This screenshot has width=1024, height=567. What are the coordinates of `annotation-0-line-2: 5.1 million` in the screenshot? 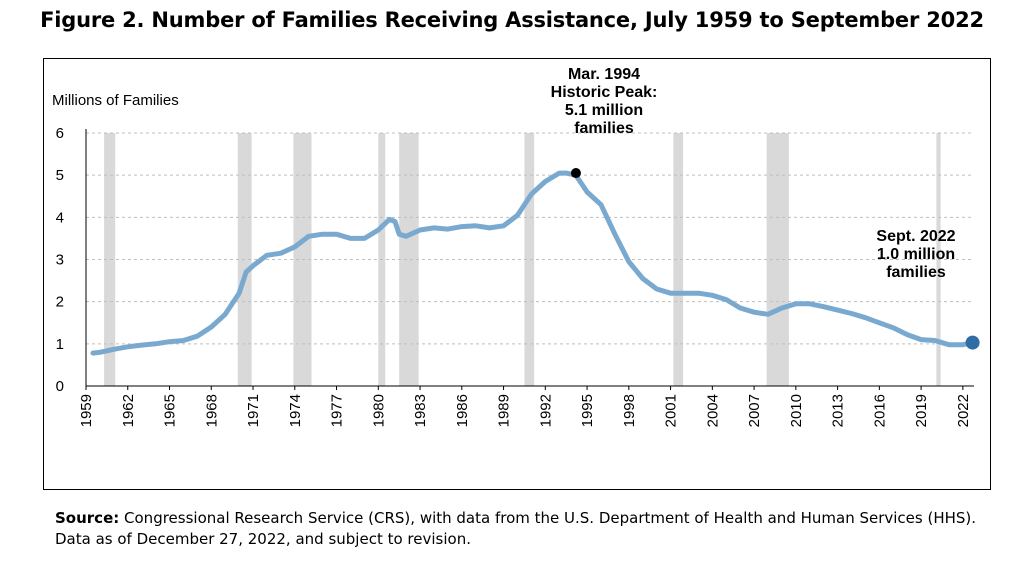 It's located at (604, 110).